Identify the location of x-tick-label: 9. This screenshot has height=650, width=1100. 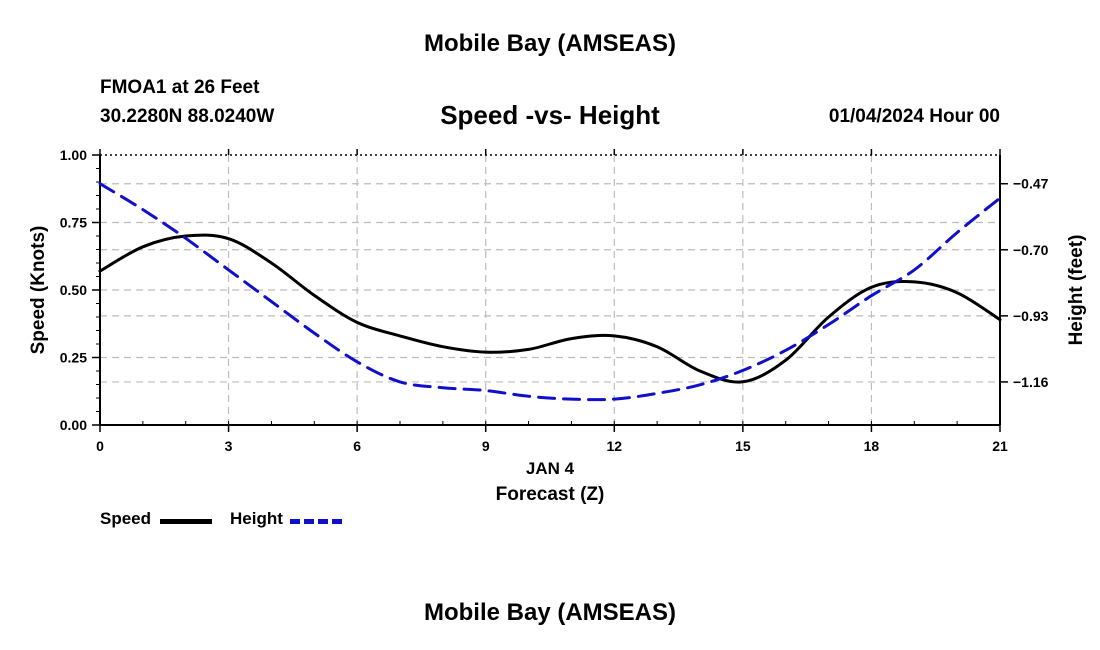
(486, 446).